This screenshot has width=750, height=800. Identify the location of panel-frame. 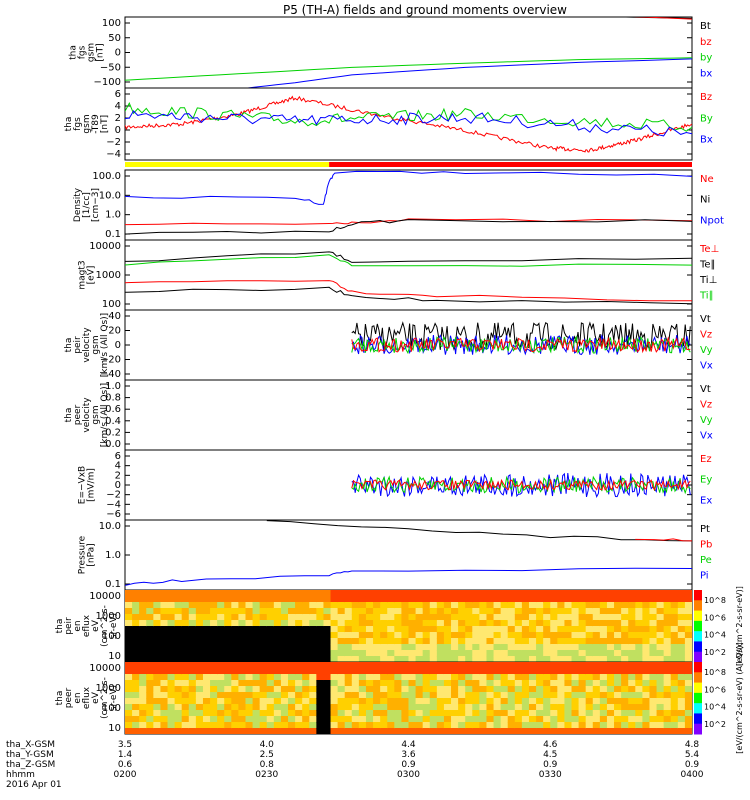
(408, 415).